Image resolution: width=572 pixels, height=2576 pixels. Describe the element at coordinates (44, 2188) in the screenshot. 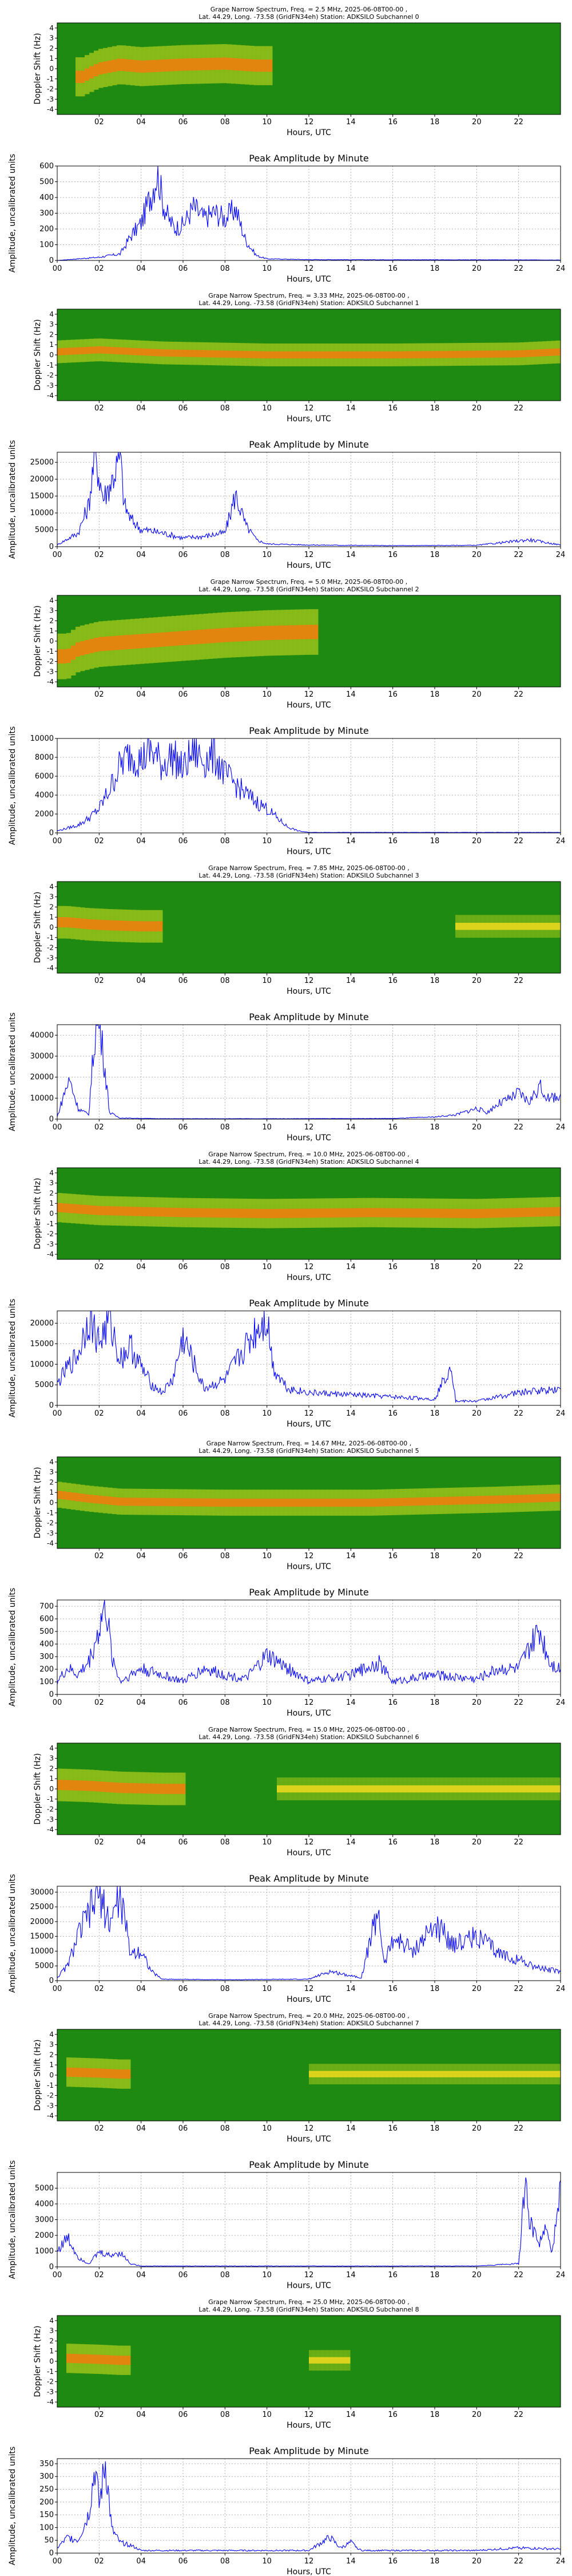

I see `amplitude-ytick-label: 5000` at that location.